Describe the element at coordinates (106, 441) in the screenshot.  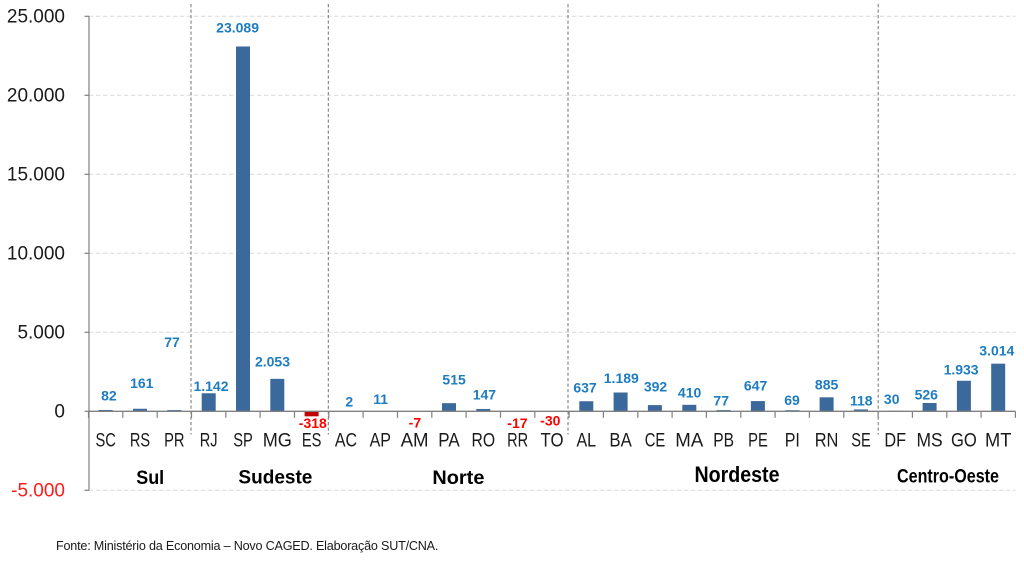
I see `svg-text: SC` at that location.